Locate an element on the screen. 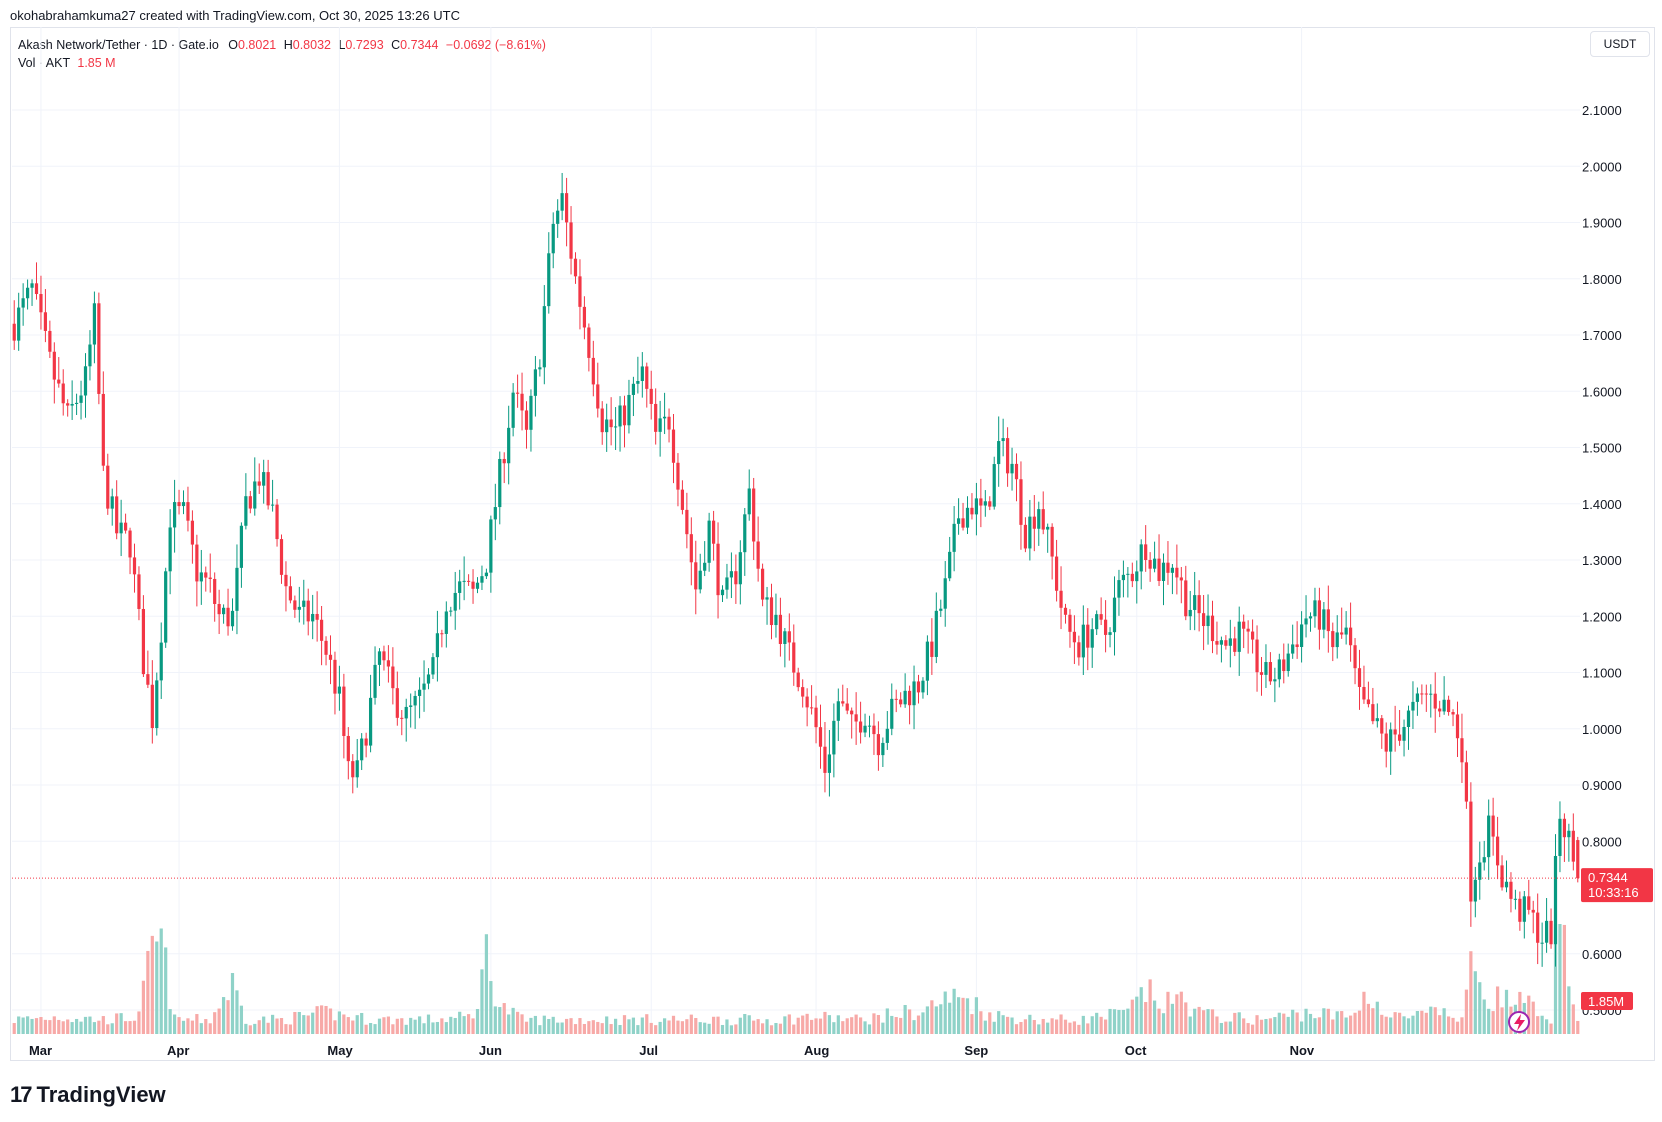 The height and width of the screenshot is (1122, 1662). tradingview-logo: 17 TradingView is located at coordinates (88, 1095).